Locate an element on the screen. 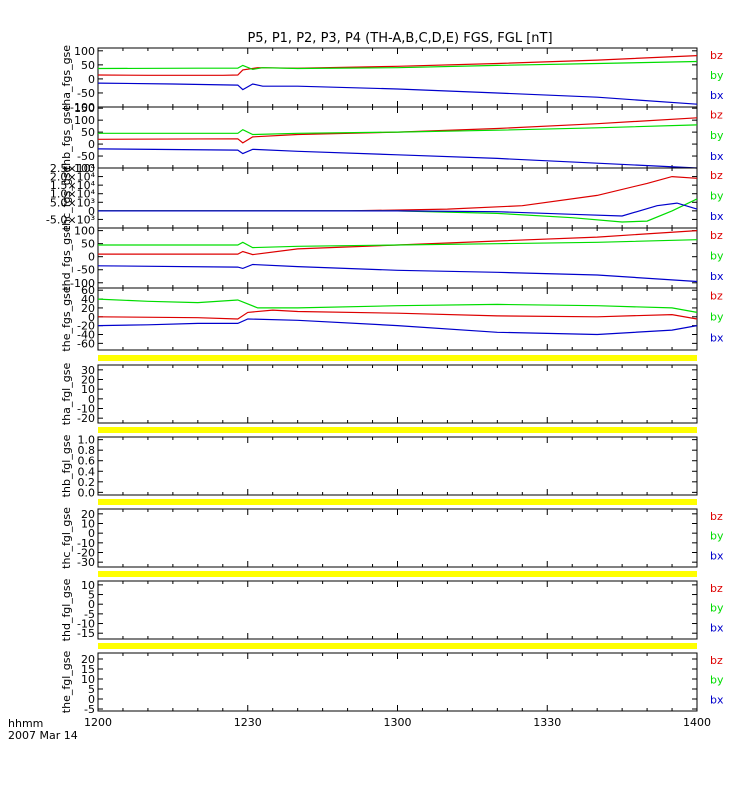 This screenshot has width=750, height=800. y-tick-label: 2.0×10⁴ is located at coordinates (73, 177).